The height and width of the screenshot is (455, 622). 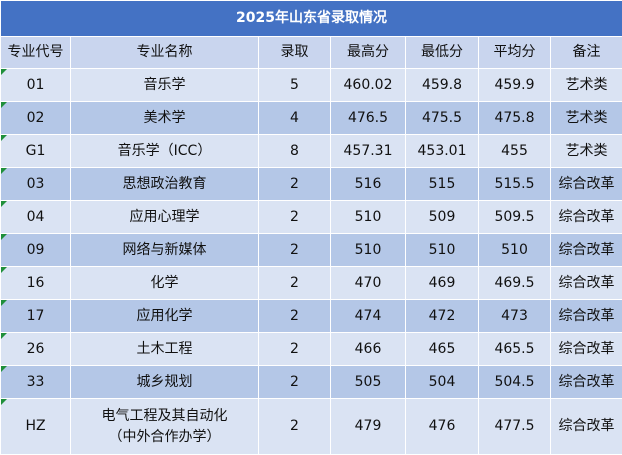 I want to click on table-cell: 465.5, so click(x=514, y=349).